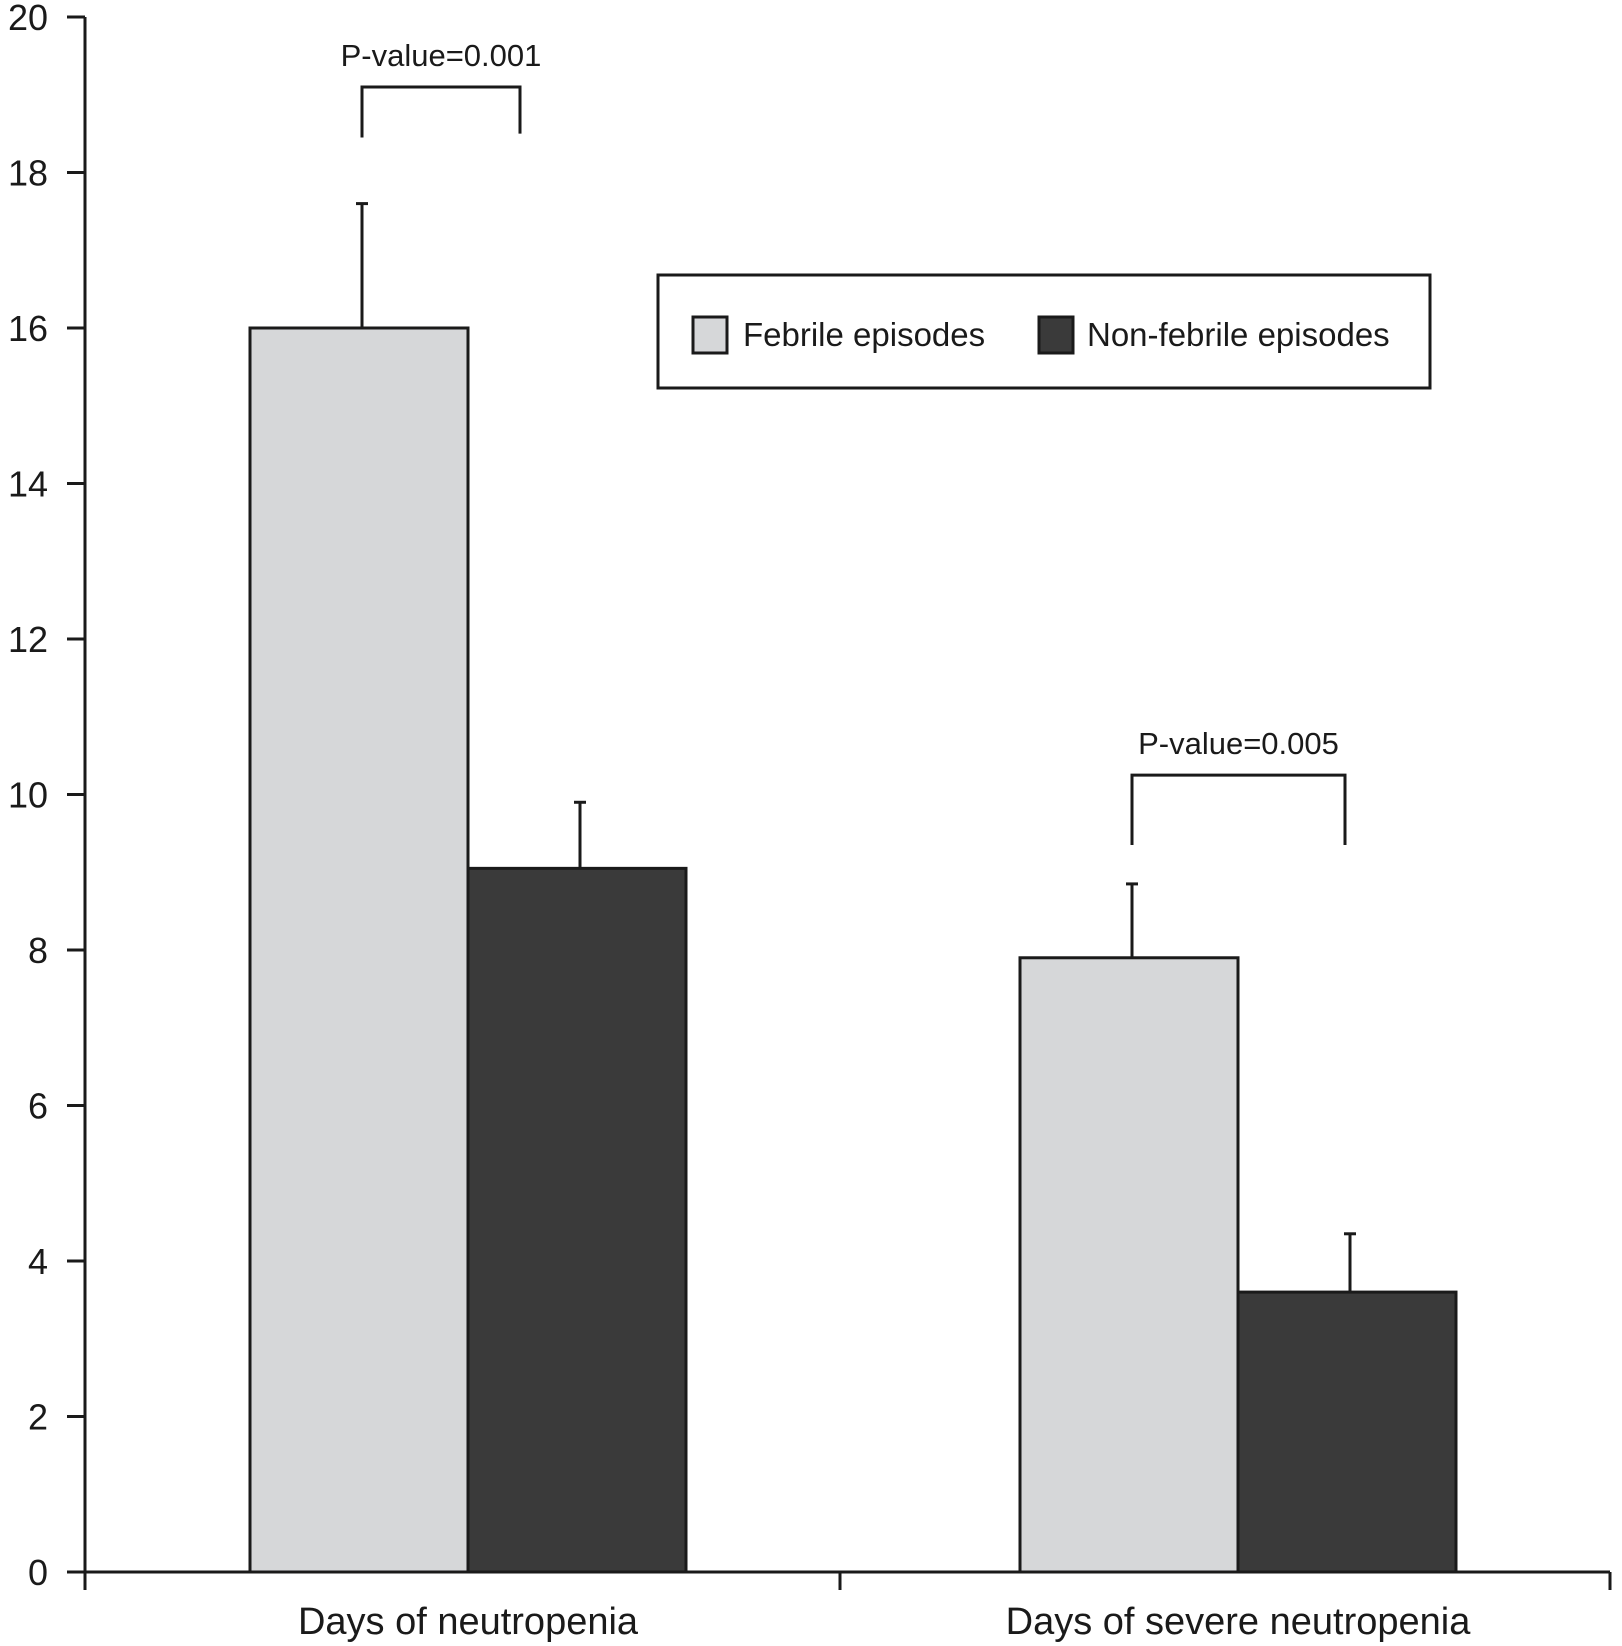 The width and height of the screenshot is (1622, 1646). I want to click on y-tick-label: 10, so click(28, 795).